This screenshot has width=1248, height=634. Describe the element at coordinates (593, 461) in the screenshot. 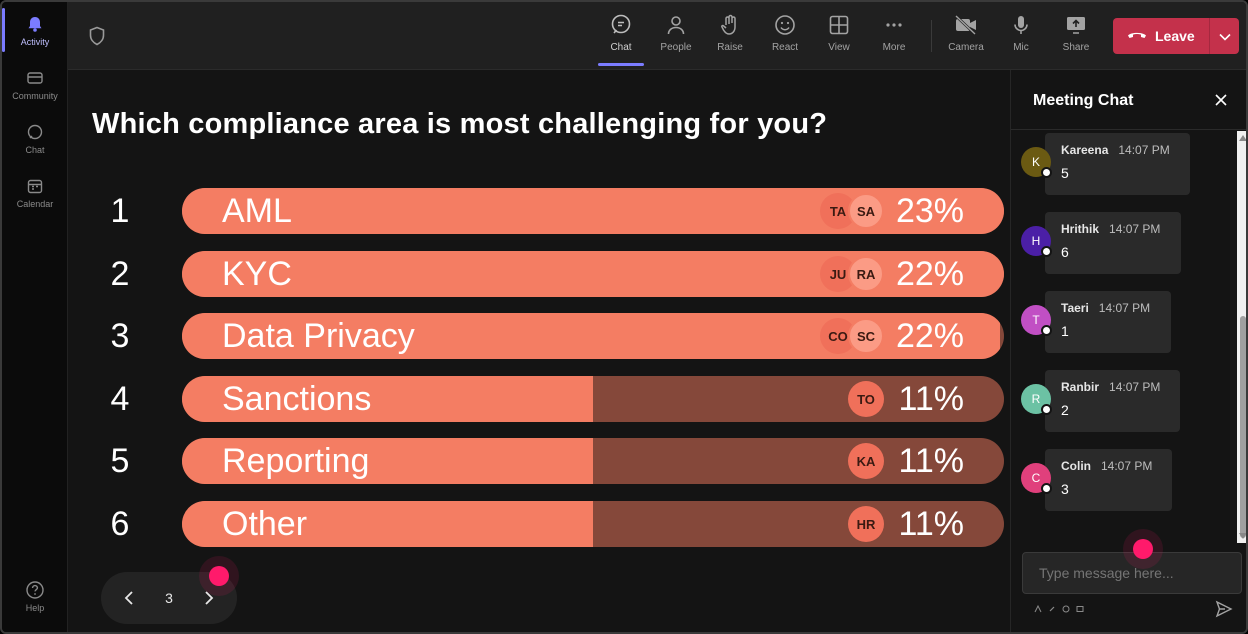

I see `poll-option-bar: Reporting KA 11%` at that location.